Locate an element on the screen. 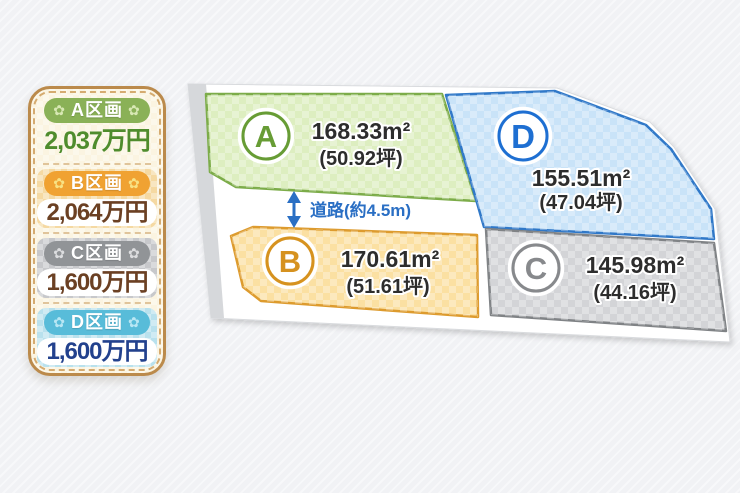 The image size is (740, 493). plot-d-area: 155.51m² is located at coordinates (581, 178).